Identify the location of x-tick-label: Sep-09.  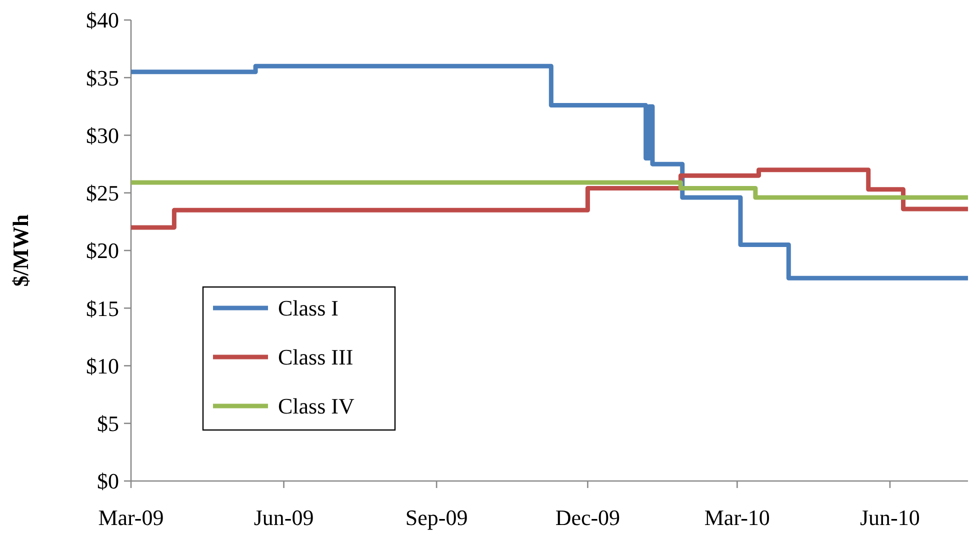
(436, 517).